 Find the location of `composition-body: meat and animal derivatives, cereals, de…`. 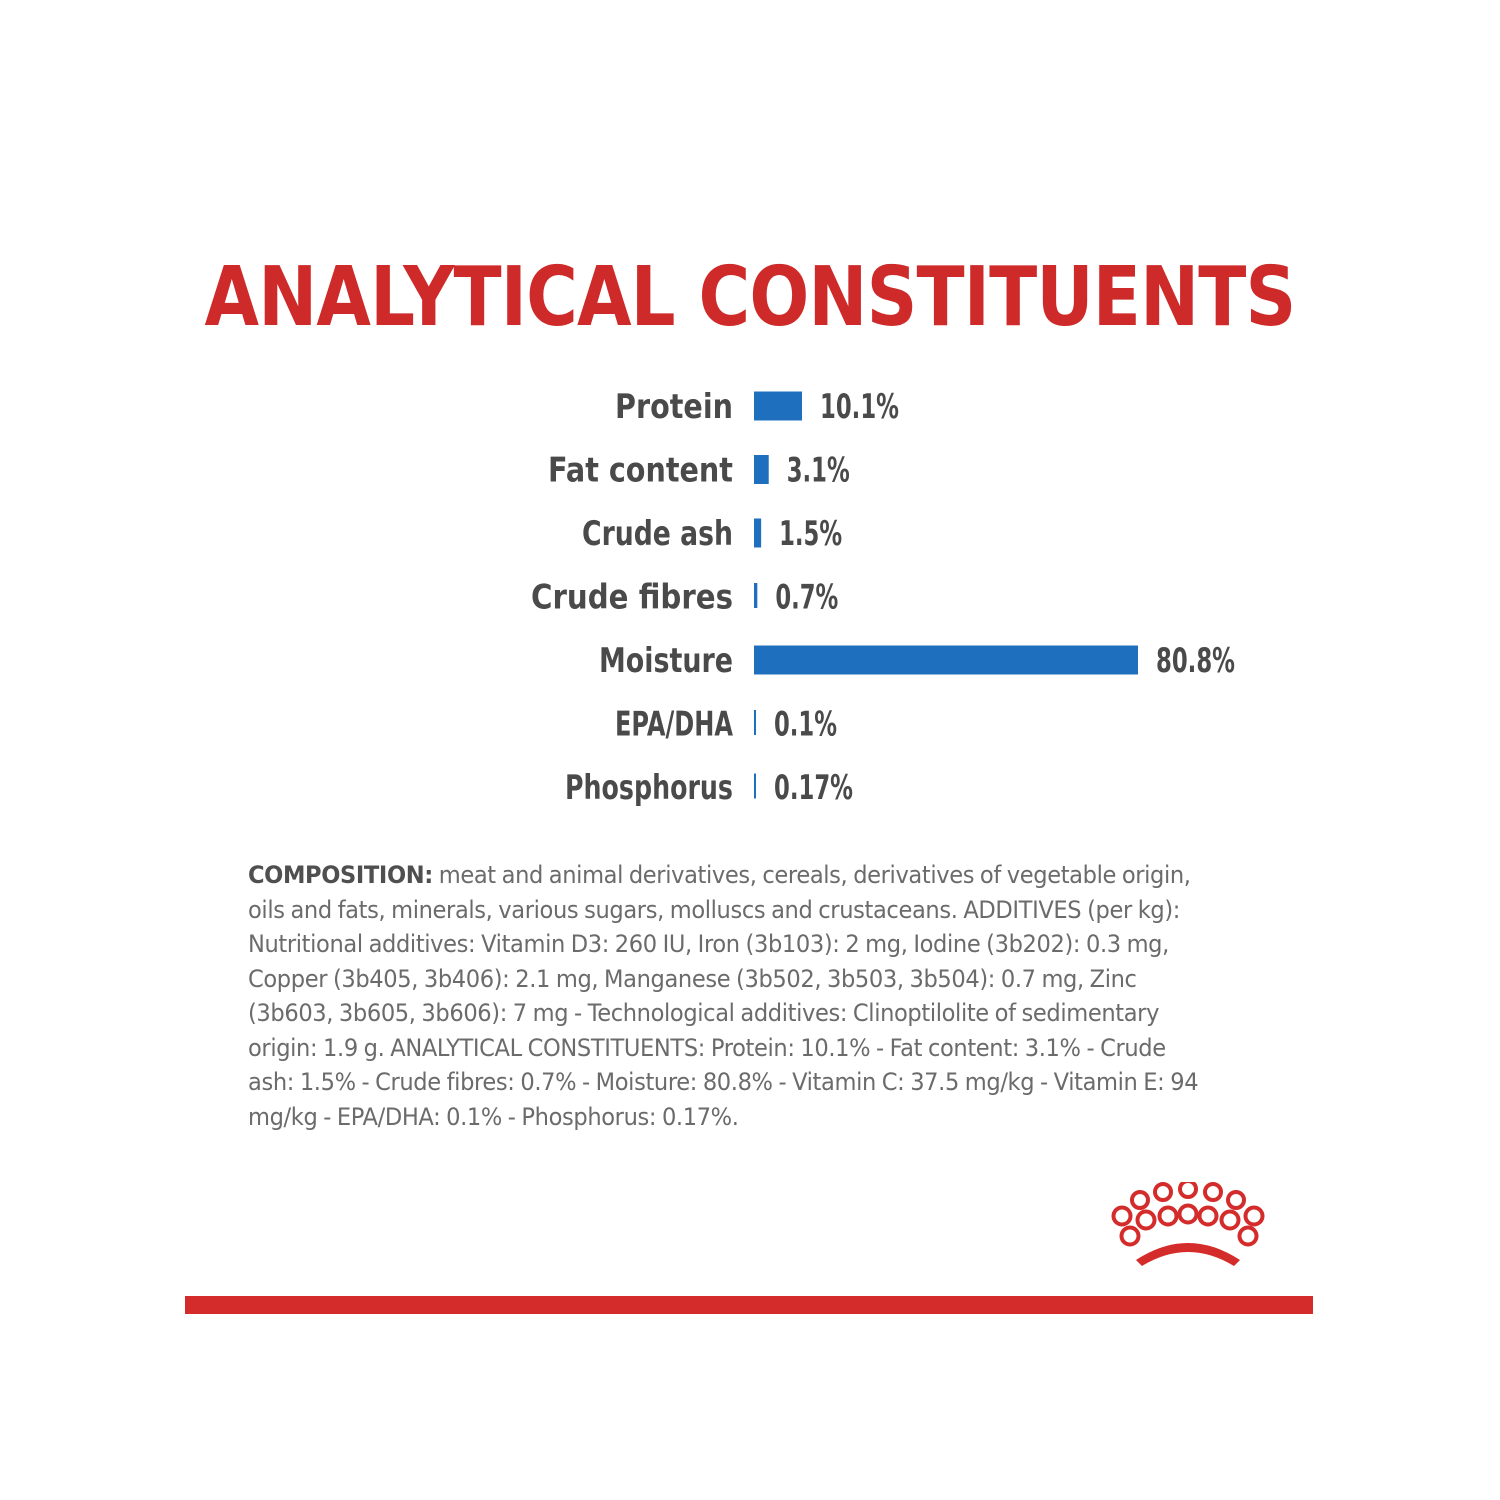

composition-body: meat and animal derivatives, cereals, de… is located at coordinates (723, 996).